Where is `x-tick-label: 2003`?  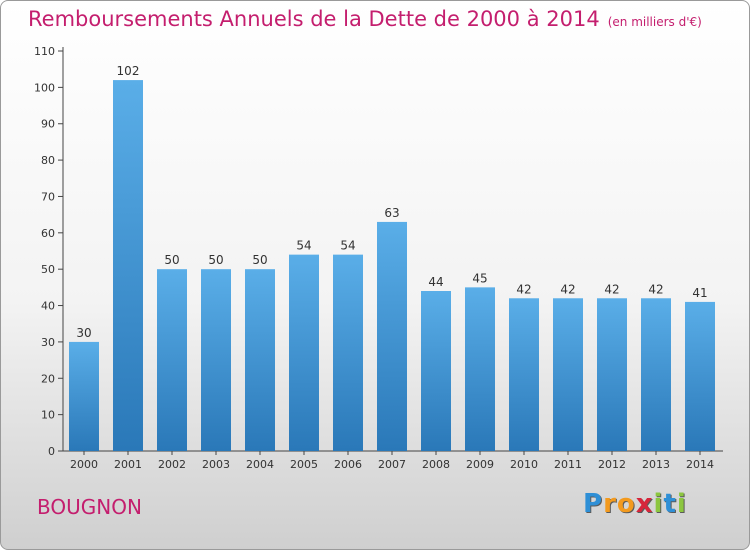
x-tick-label: 2003 is located at coordinates (216, 464).